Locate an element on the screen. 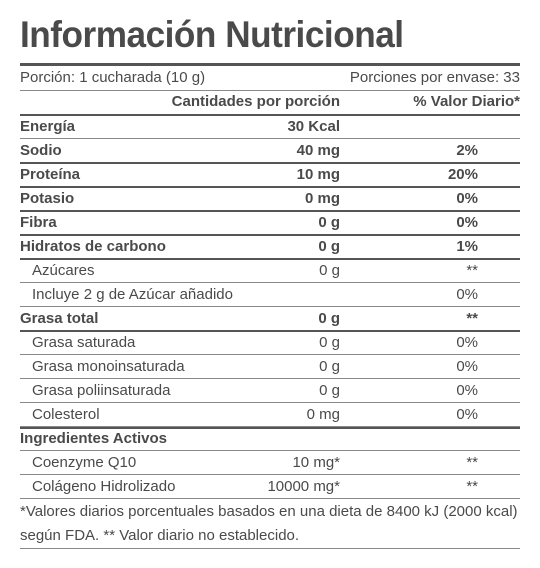  portion-size: Porción: 1 cucharada (10 g) is located at coordinates (113, 77).